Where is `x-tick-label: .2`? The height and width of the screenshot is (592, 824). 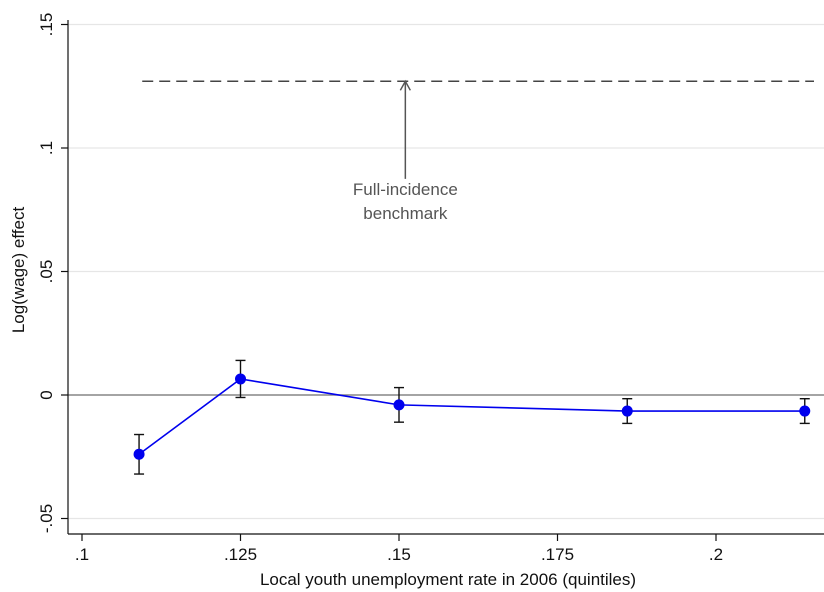
x-tick-label: .2 is located at coordinates (716, 554).